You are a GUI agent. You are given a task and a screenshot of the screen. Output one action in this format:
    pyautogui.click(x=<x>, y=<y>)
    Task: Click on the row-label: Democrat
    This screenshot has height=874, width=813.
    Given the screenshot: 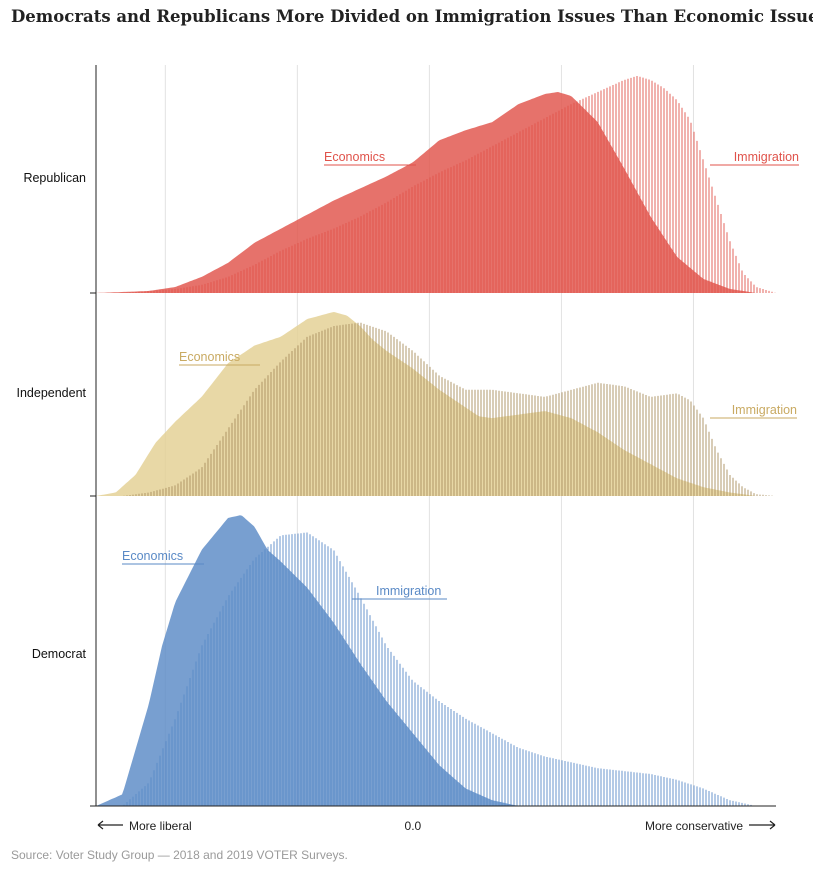 What is the action you would take?
    pyautogui.click(x=59, y=654)
    